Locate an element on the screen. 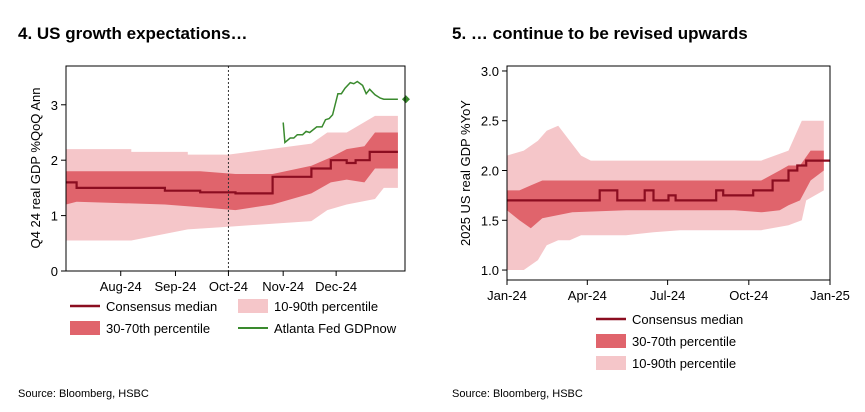 The width and height of the screenshot is (865, 412). y-axis-label: Q4 24 real GDP %QoQ Ann is located at coordinates (35, 168).